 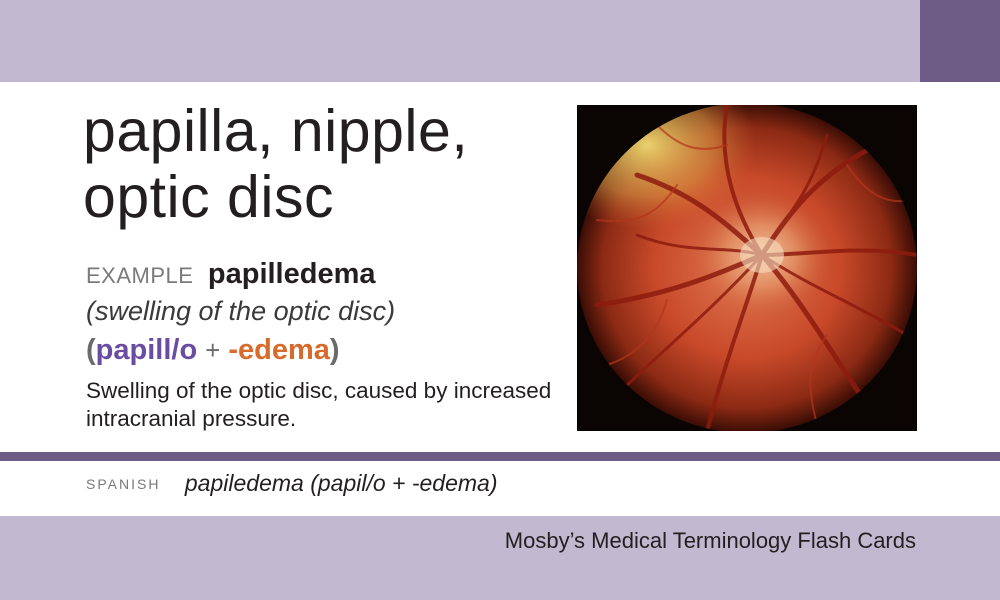 What do you see at coordinates (146, 350) in the screenshot?
I see `breakdown-root: papill/o` at bounding box center [146, 350].